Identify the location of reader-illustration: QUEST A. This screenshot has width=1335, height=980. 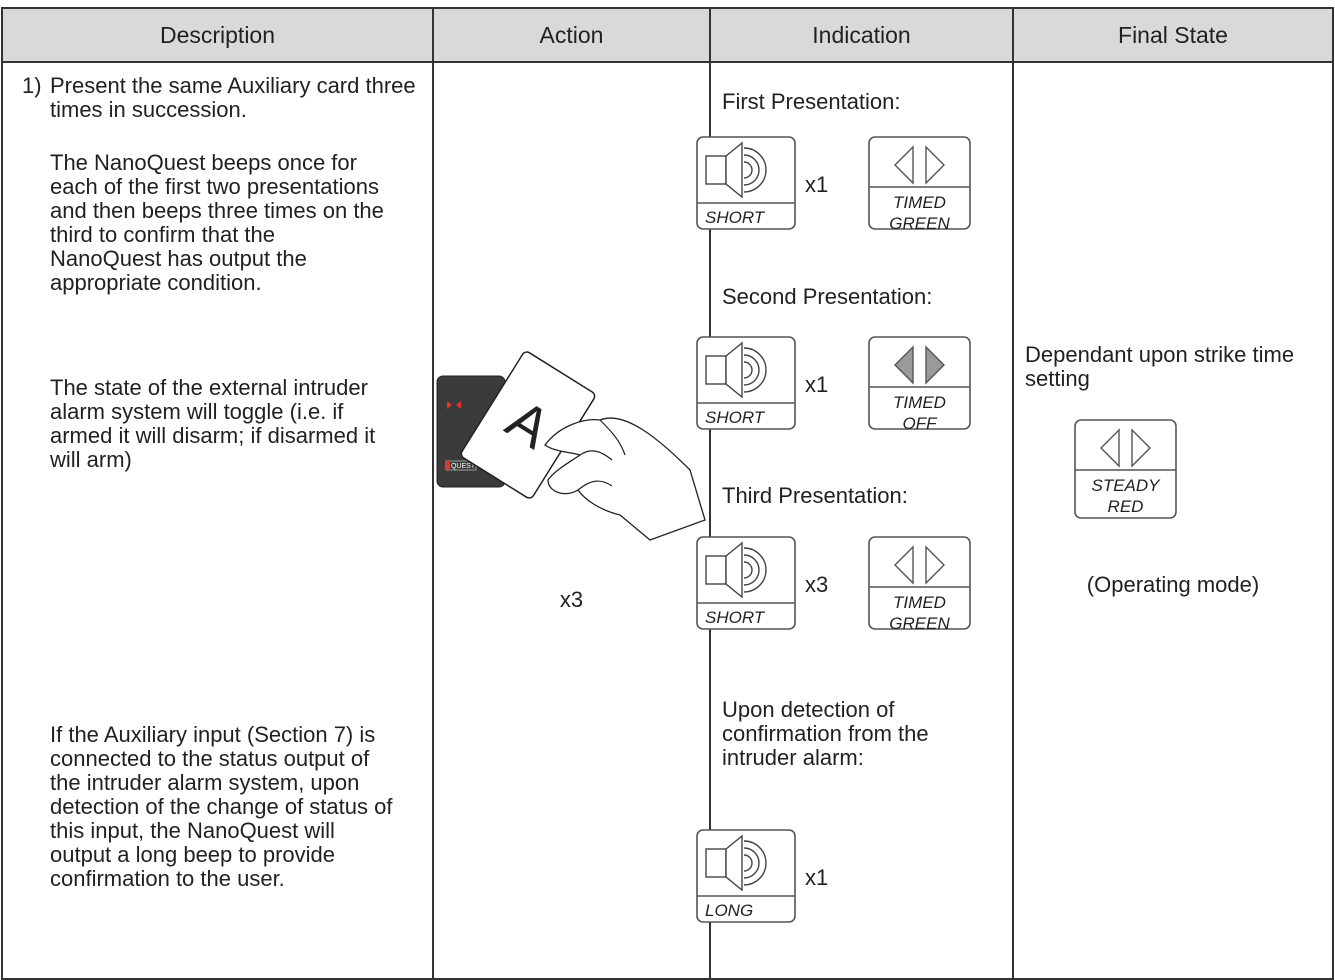
(571, 446).